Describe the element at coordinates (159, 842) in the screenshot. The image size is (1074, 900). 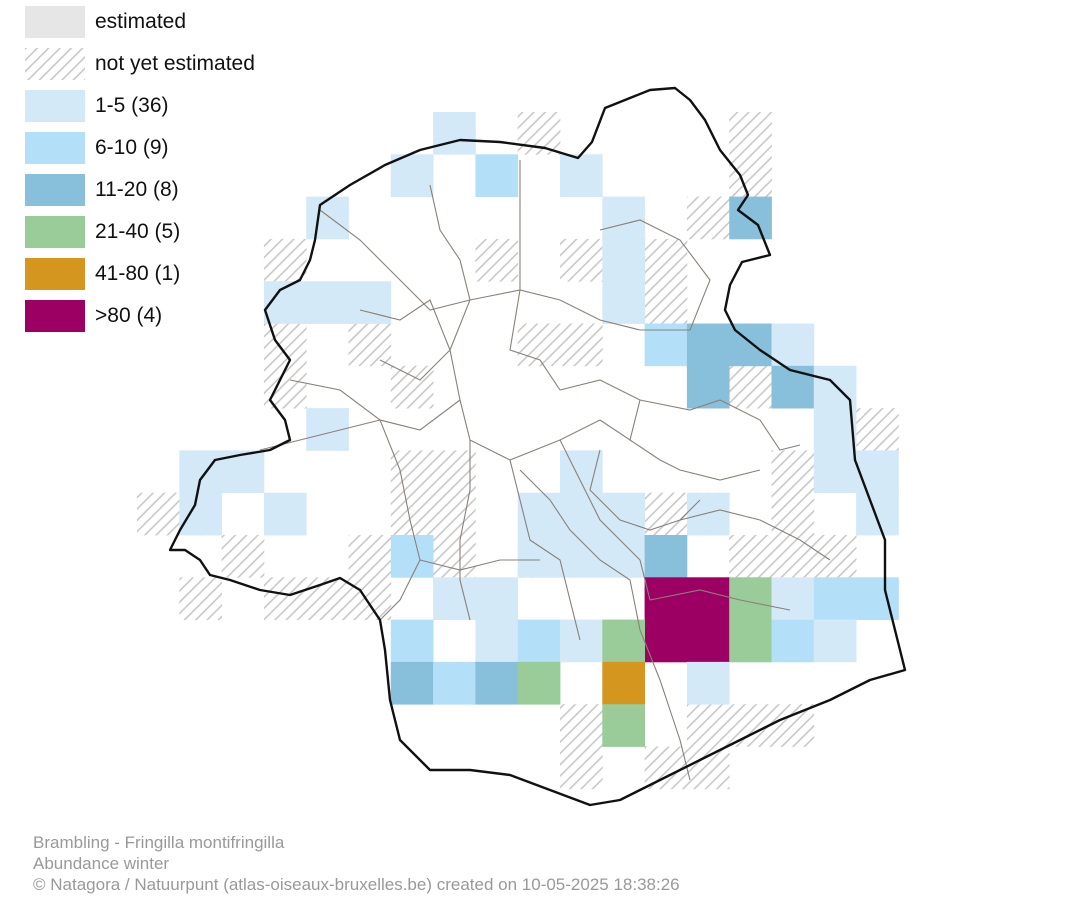
I see `species-name: Brambling - Fringilla montifringilla` at that location.